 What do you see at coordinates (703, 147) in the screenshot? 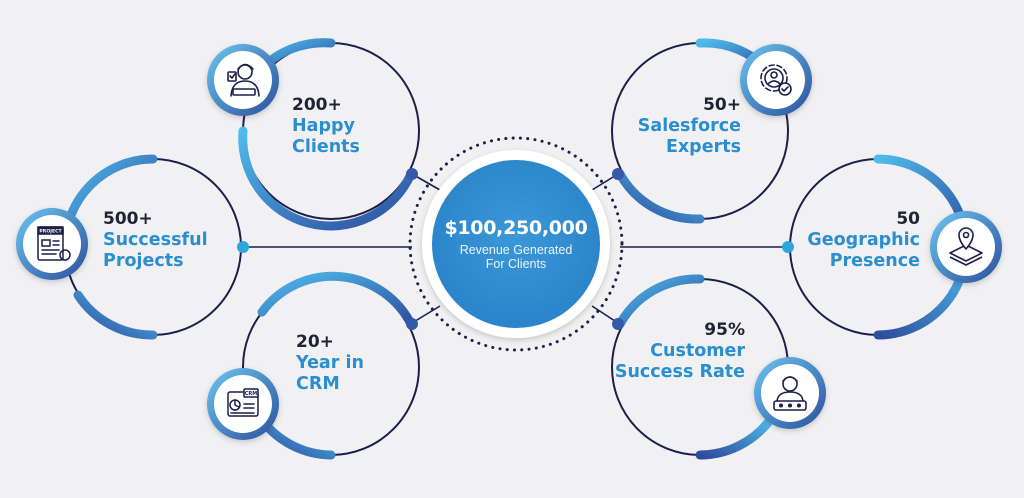
I see `stat-label-line2: Experts` at bounding box center [703, 147].